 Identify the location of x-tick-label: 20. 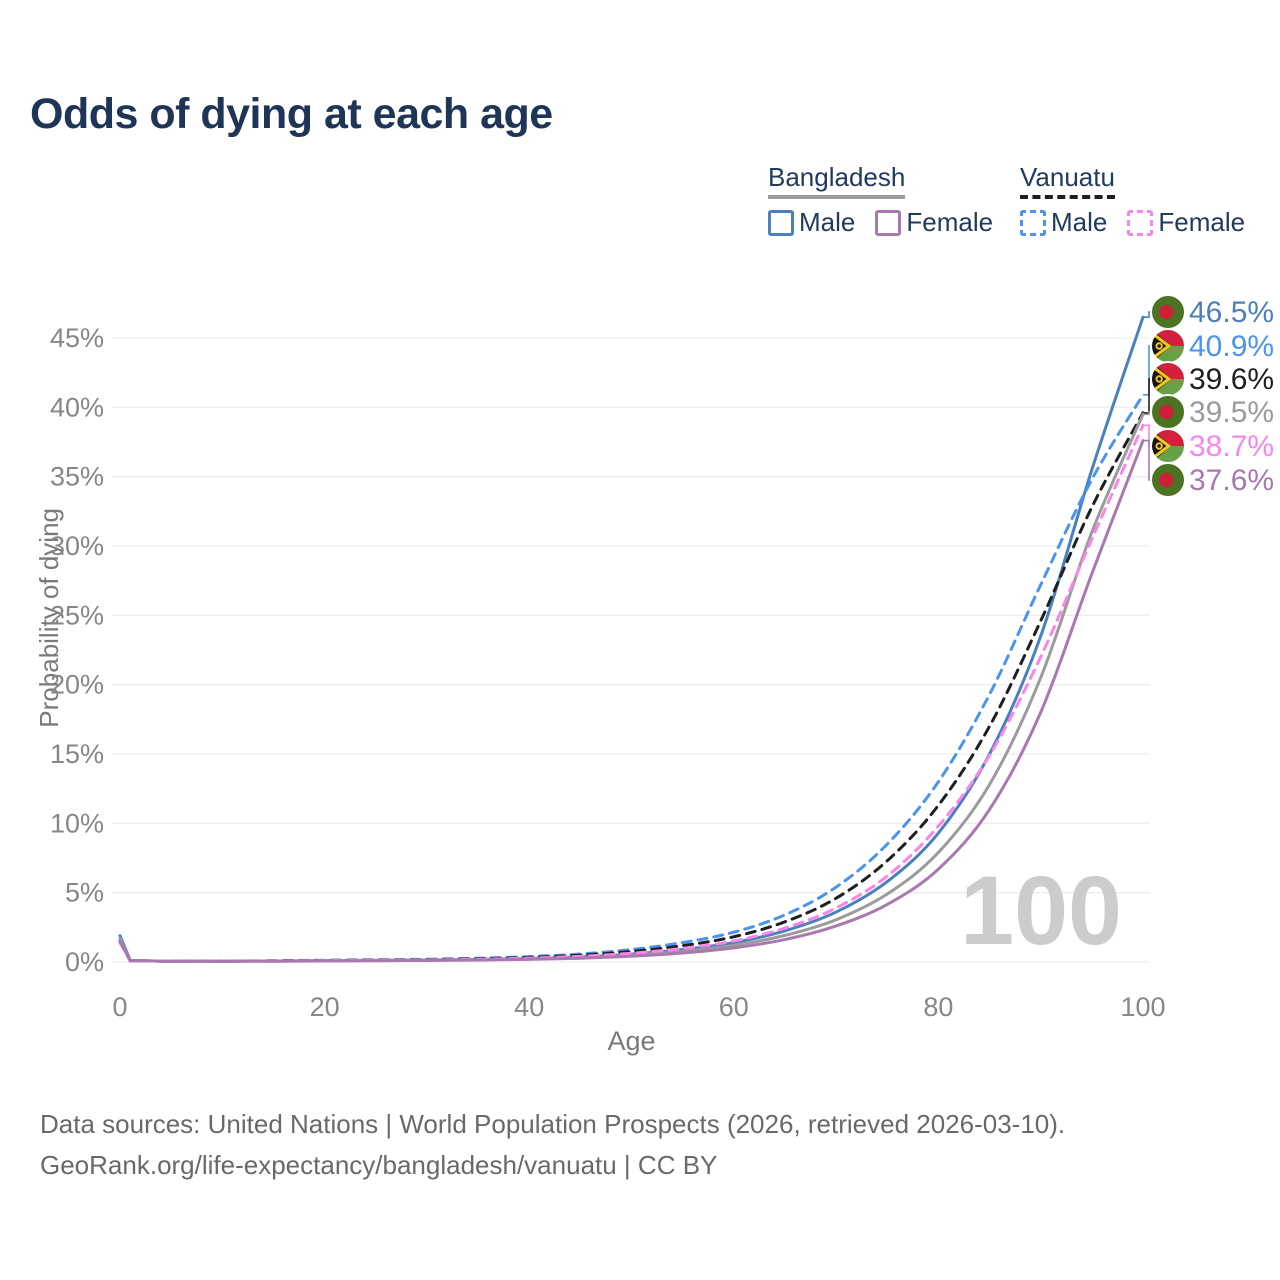
(325, 1007).